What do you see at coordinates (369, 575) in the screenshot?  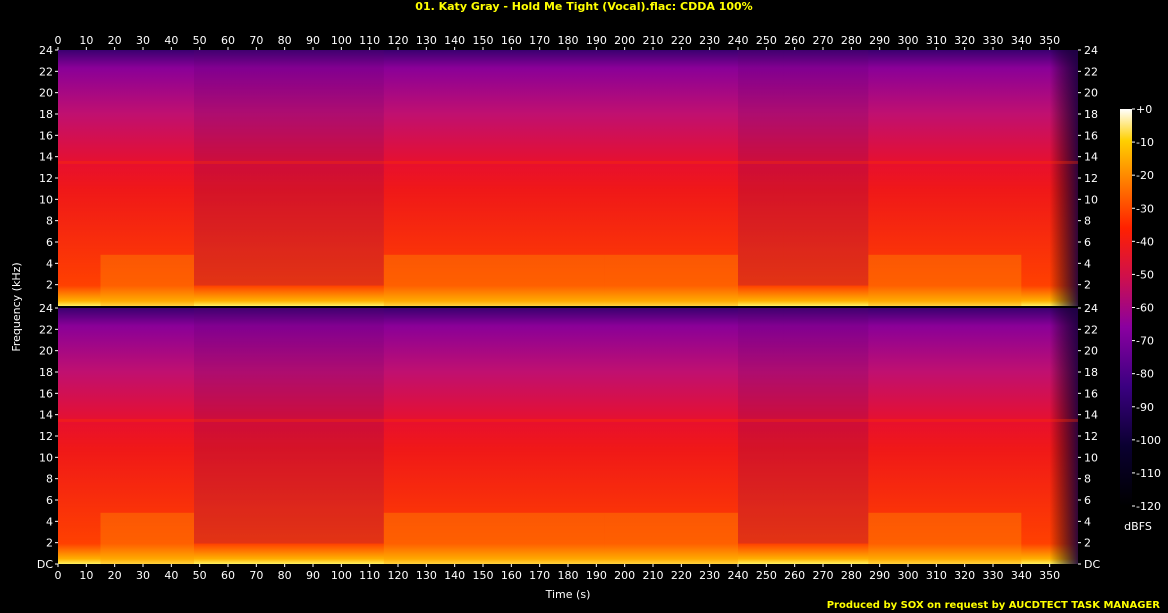 I see `x-tick-label-bottom: 110` at bounding box center [369, 575].